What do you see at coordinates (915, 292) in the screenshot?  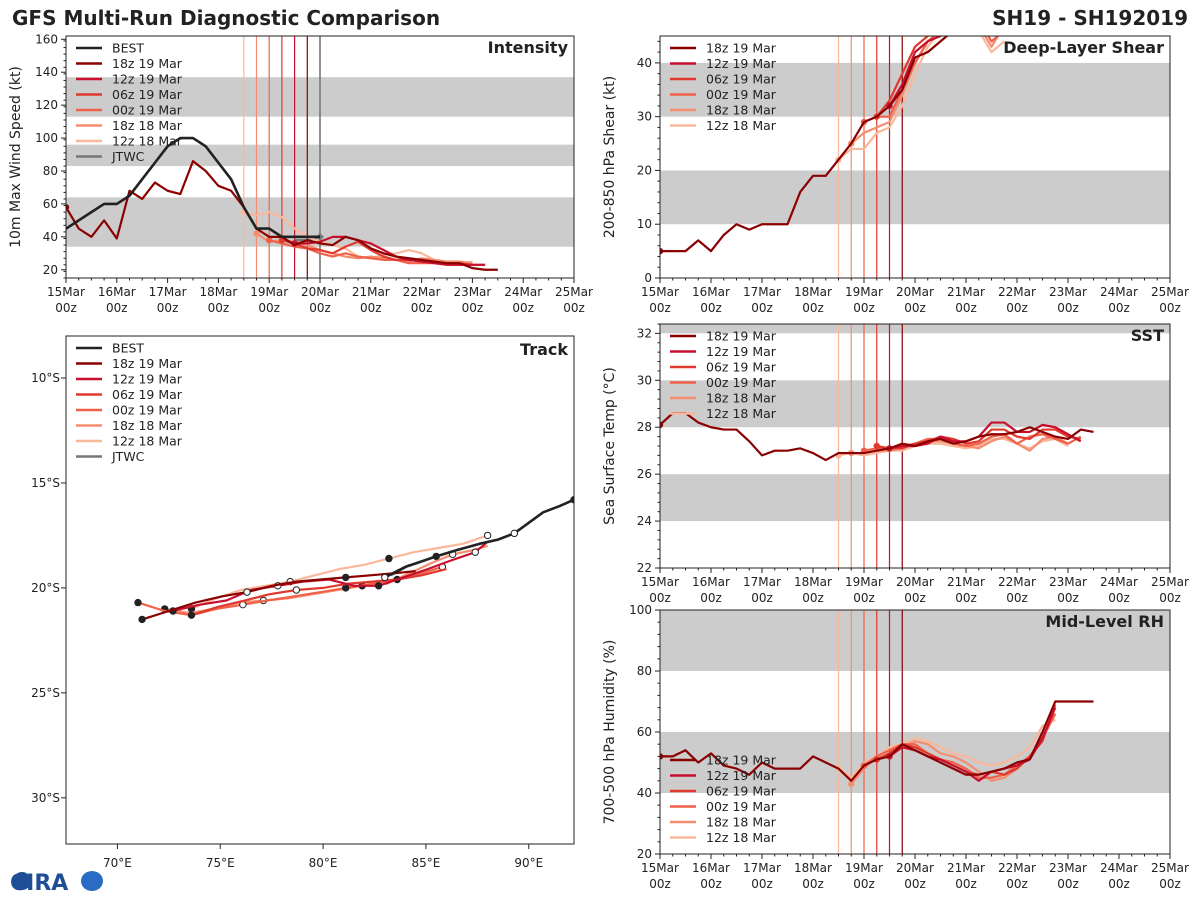 I see `x-tick-label: 20Mar` at bounding box center [915, 292].